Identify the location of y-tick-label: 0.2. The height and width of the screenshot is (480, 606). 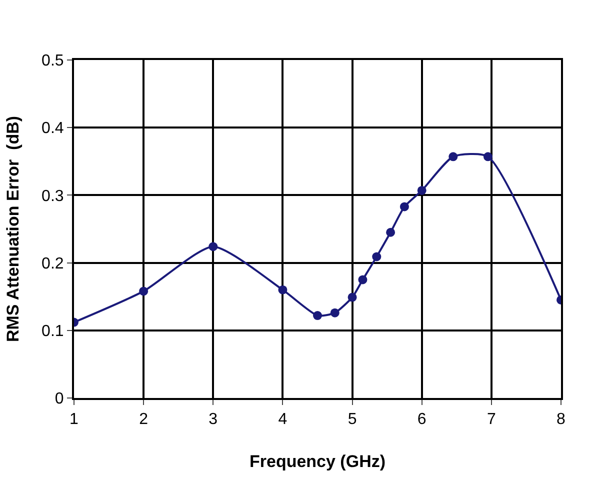
(53, 263).